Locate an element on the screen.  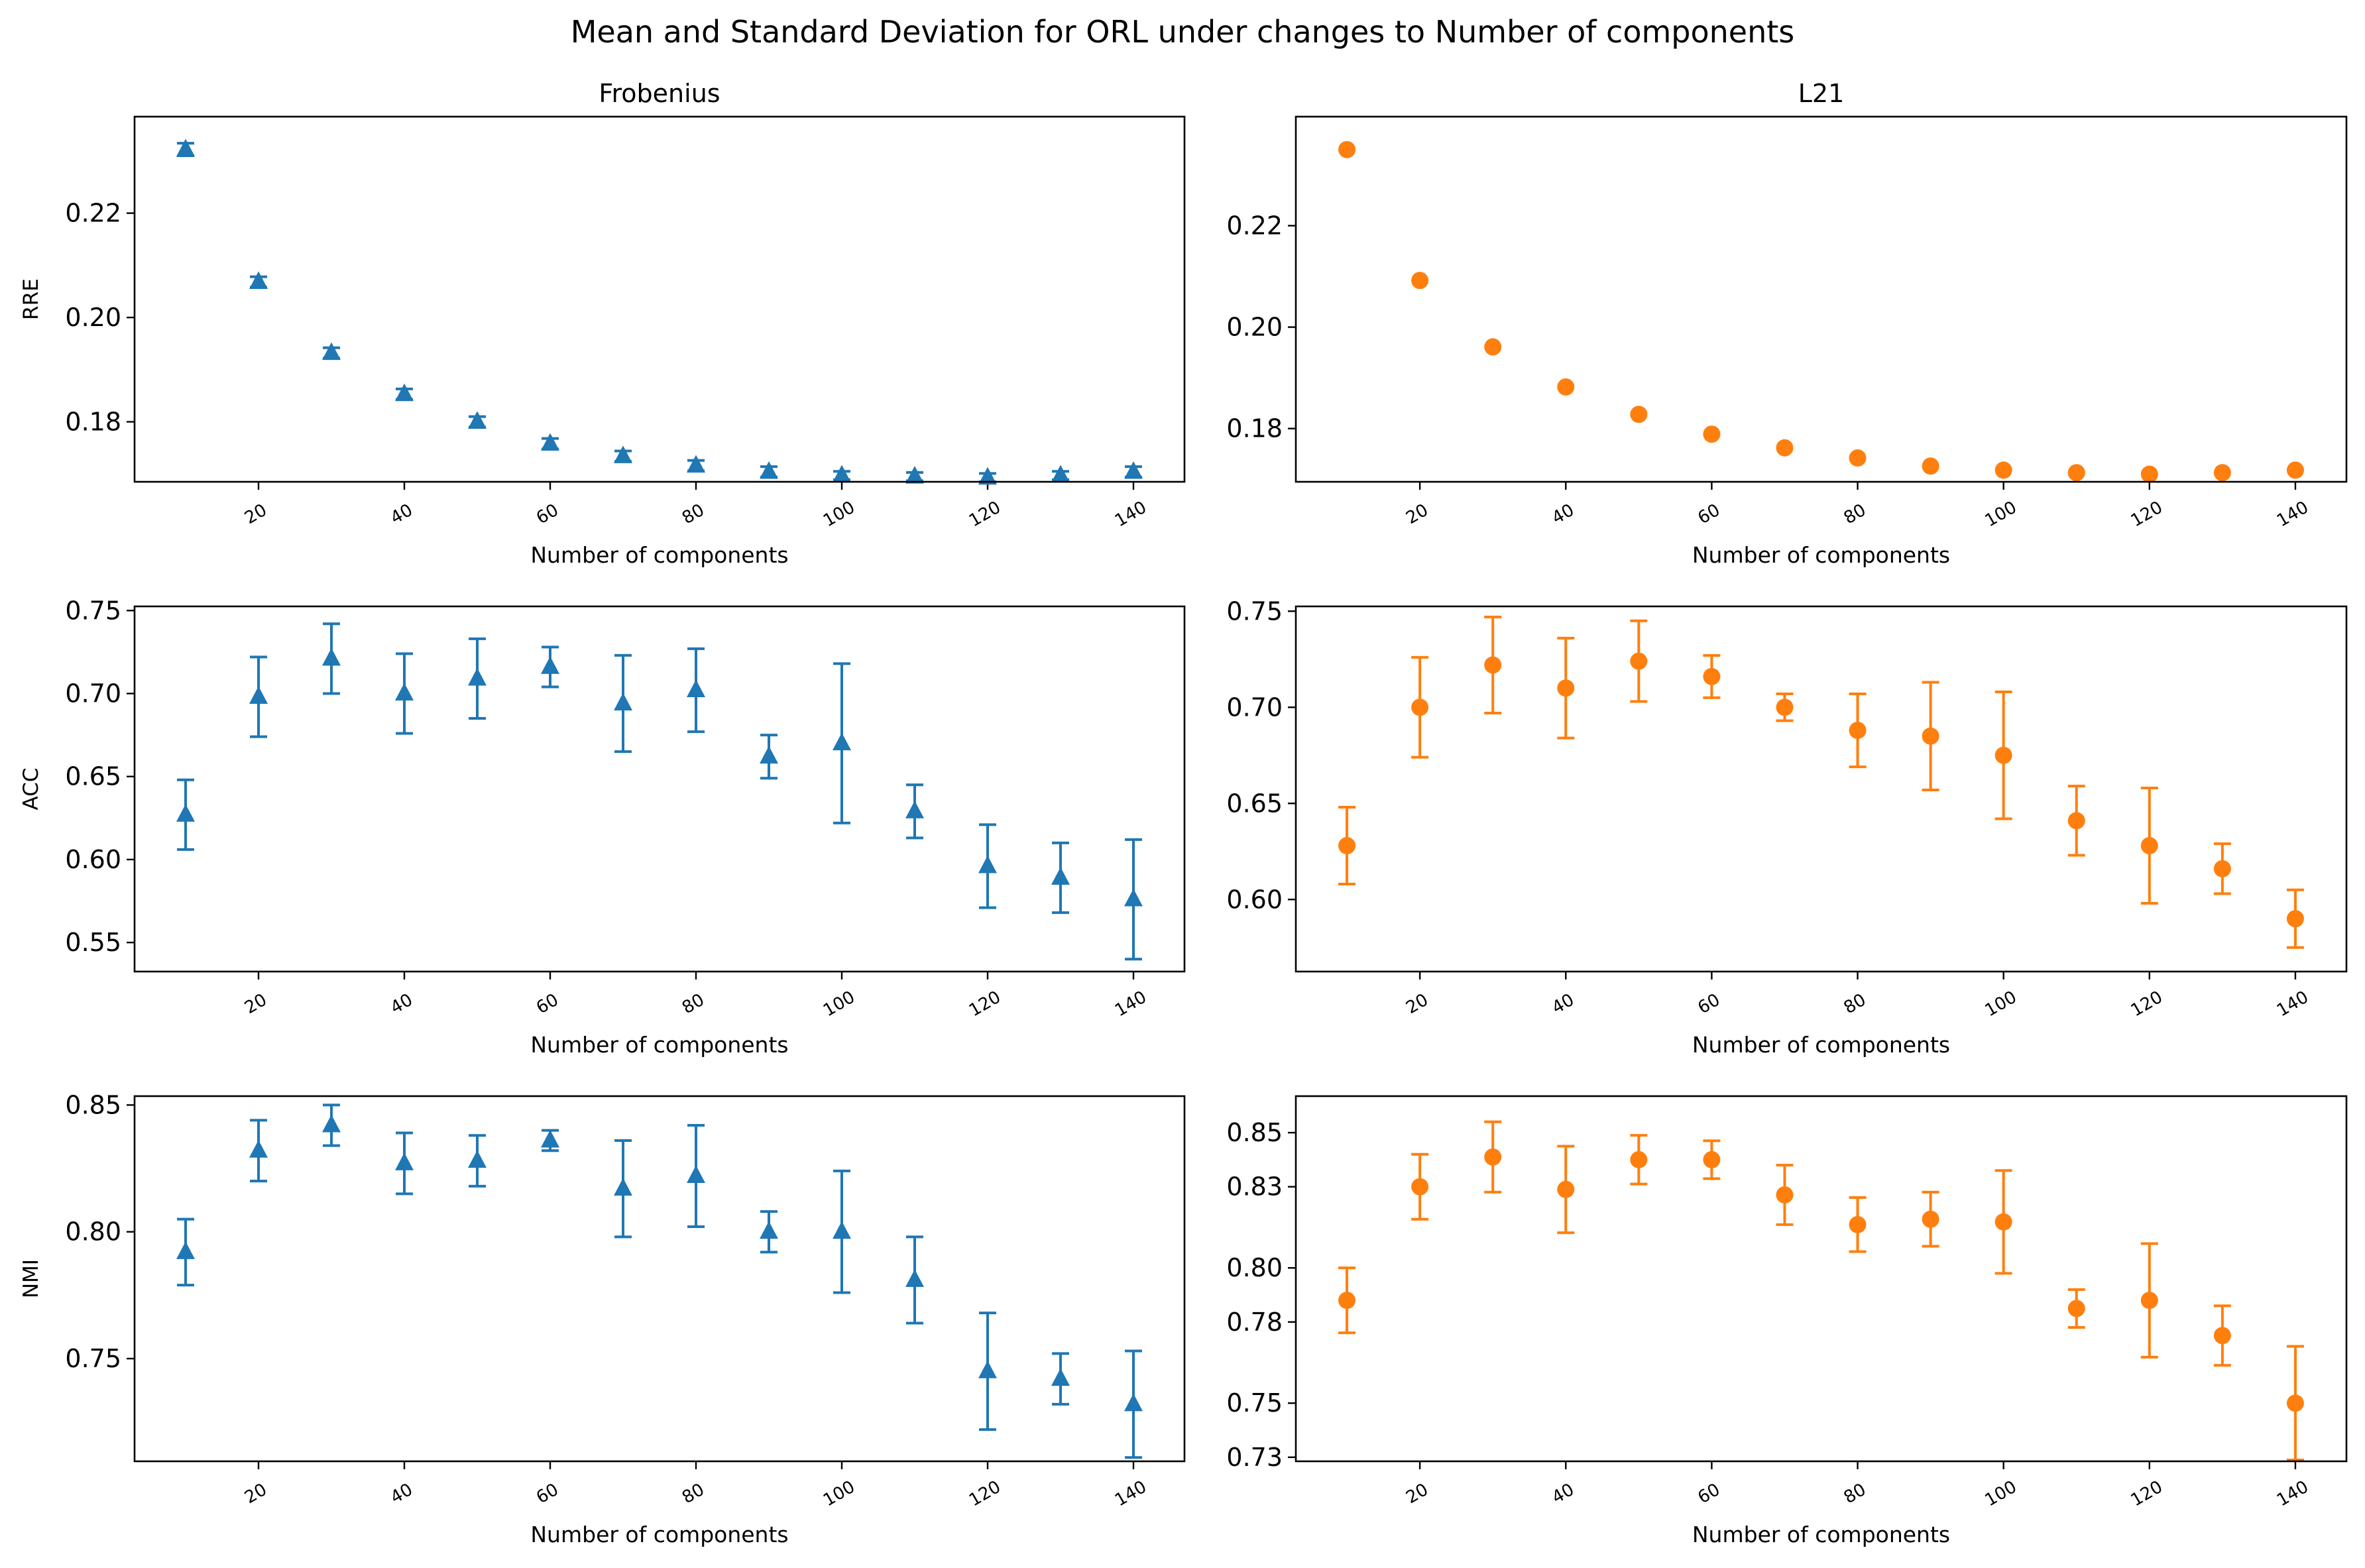
subplot-title: Frobenius is located at coordinates (659, 93).